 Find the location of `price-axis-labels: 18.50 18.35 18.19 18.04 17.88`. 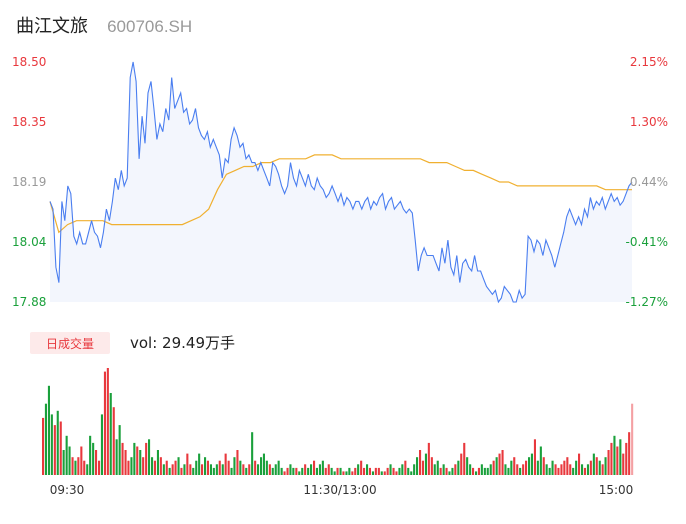

price-axis-labels: 18.50 18.35 18.19 18.04 17.88 is located at coordinates (29, 182).